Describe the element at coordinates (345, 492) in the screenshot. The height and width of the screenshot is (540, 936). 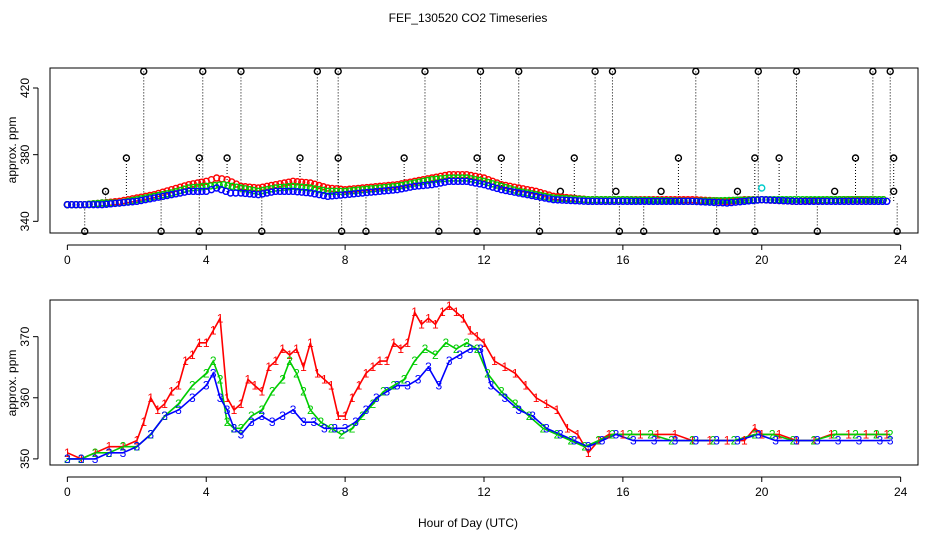
I see `bottom-x-tick-label: 8` at that location.